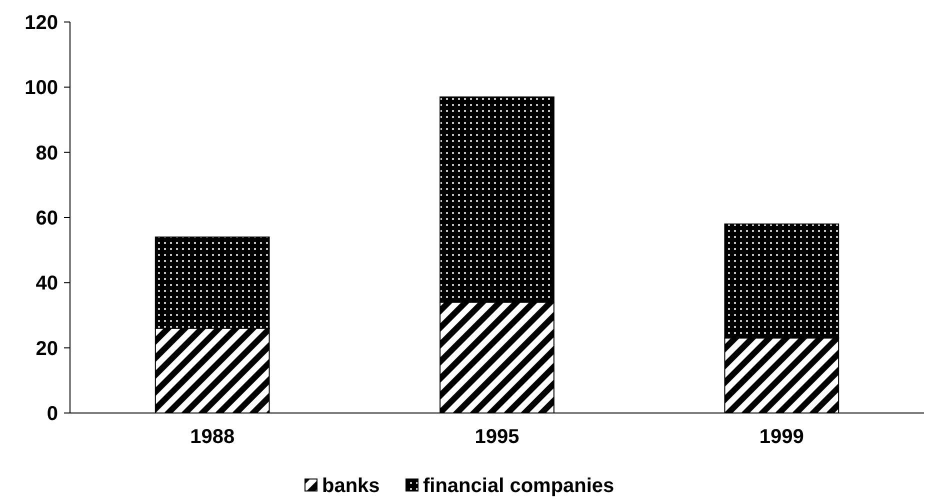  I want to click on y-tick-label: 100, so click(41, 88).